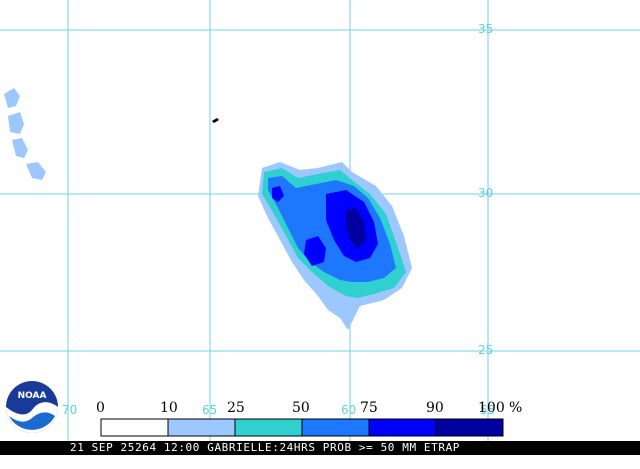 The width and height of the screenshot is (640, 469). Describe the element at coordinates (335, 246) in the screenshot. I see `probability-contours` at that location.